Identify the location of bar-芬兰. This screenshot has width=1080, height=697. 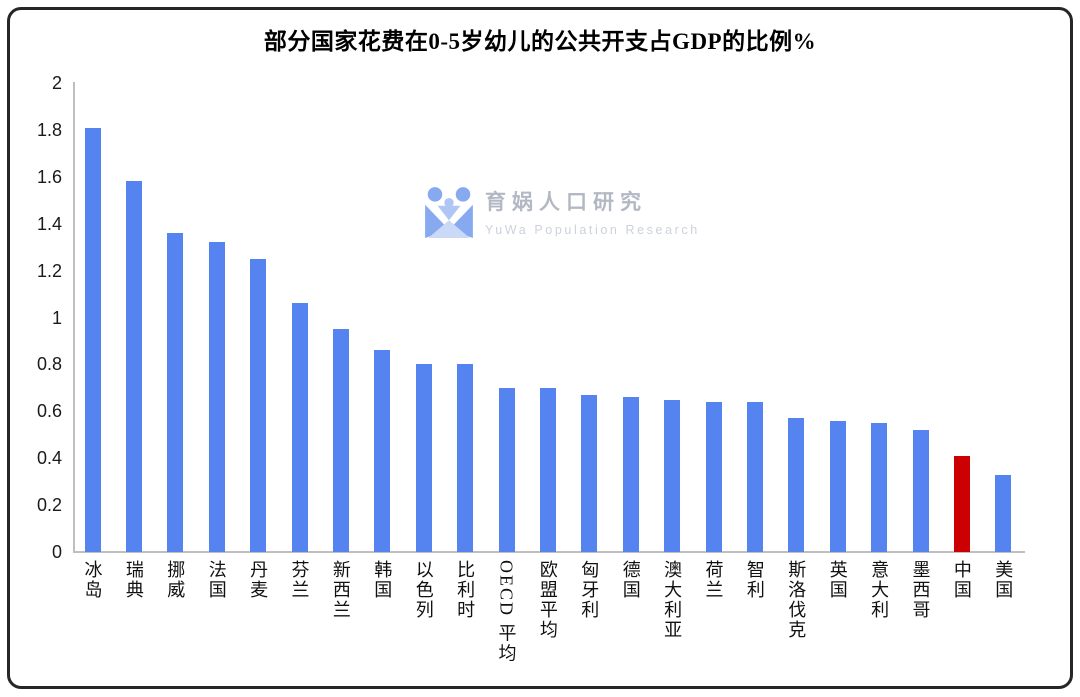
(299, 427).